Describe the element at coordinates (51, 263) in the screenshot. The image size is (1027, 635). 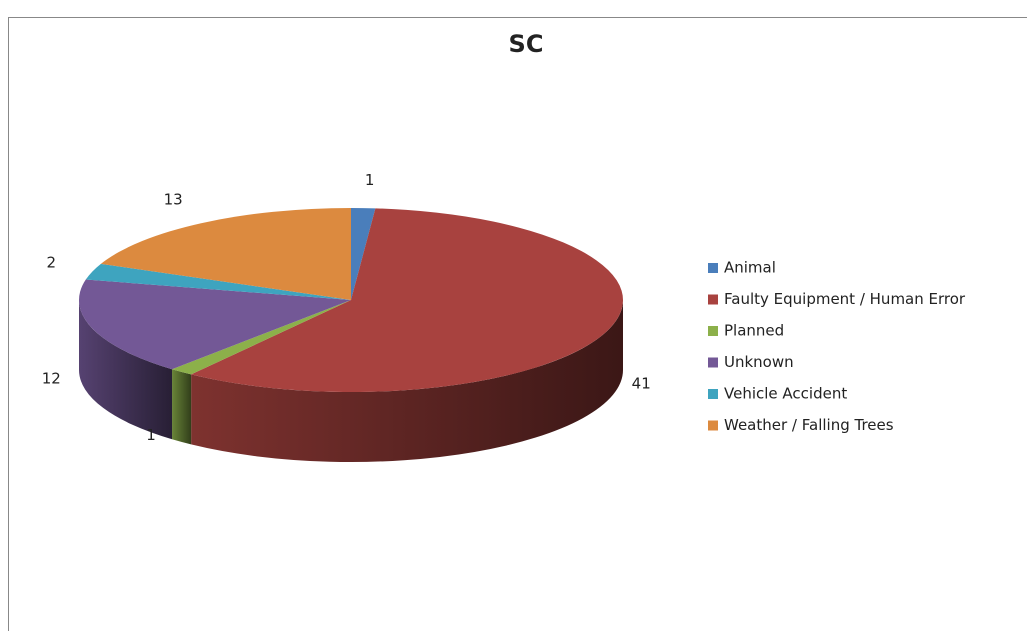
I see `data-label: 2` at that location.